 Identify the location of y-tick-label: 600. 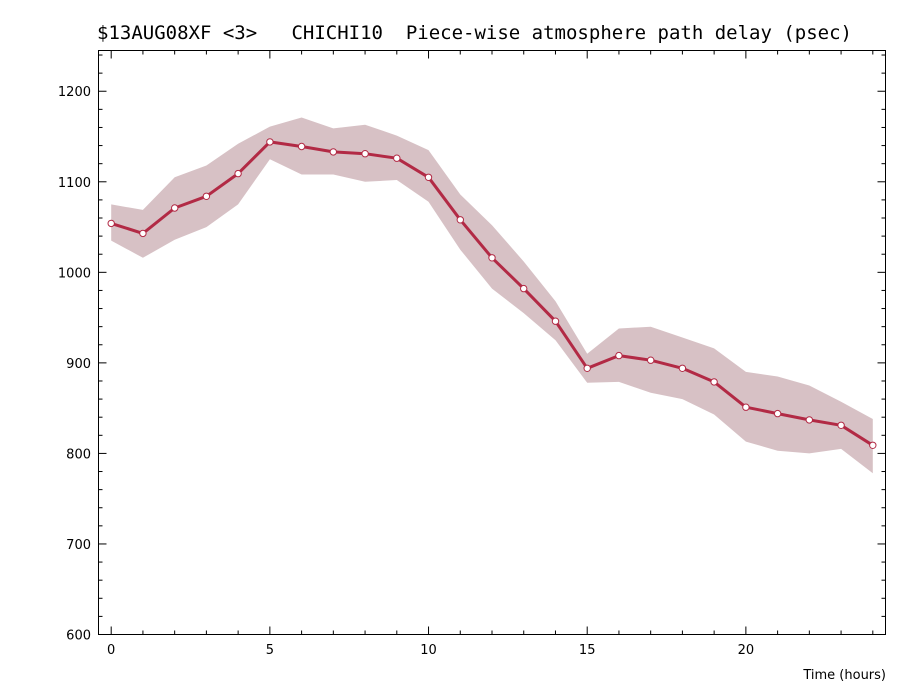
(78, 636).